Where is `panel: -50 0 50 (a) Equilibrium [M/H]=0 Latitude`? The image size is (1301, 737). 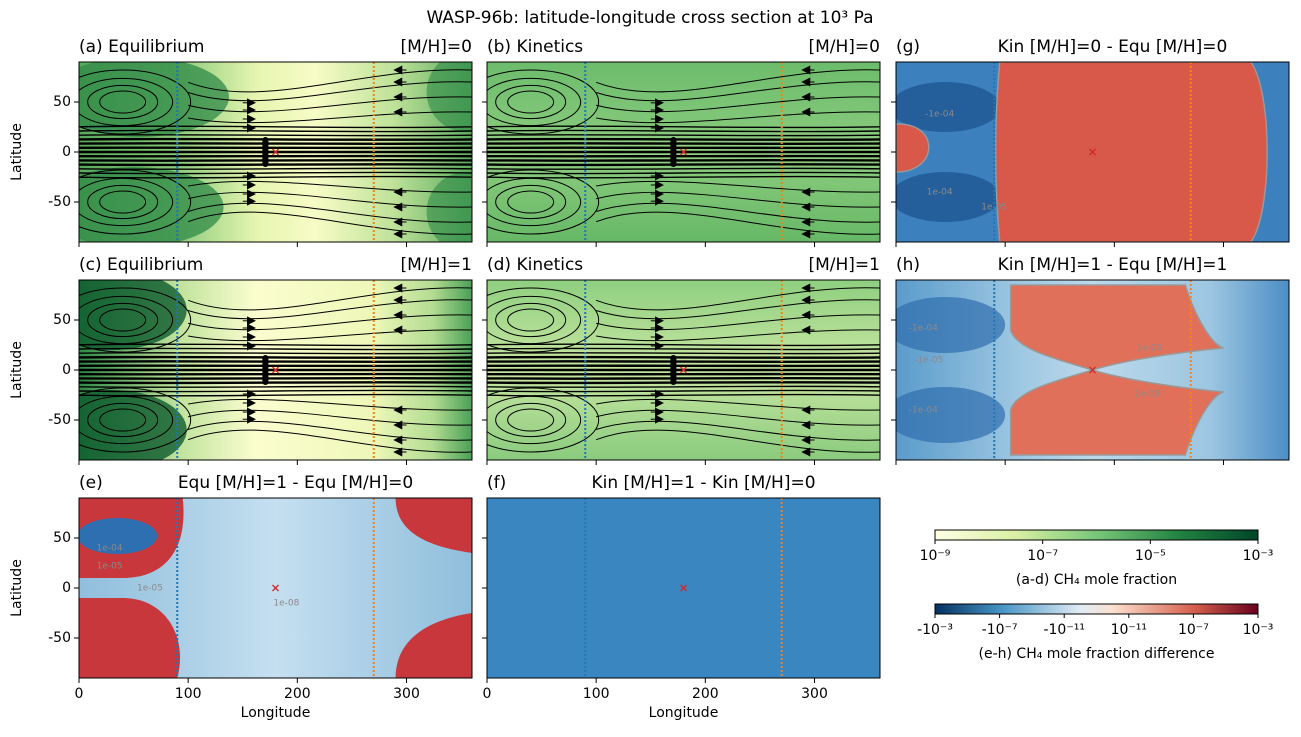 panel: -50 0 50 (a) Equilibrium [M/H]=0 Latitude is located at coordinates (241, 142).